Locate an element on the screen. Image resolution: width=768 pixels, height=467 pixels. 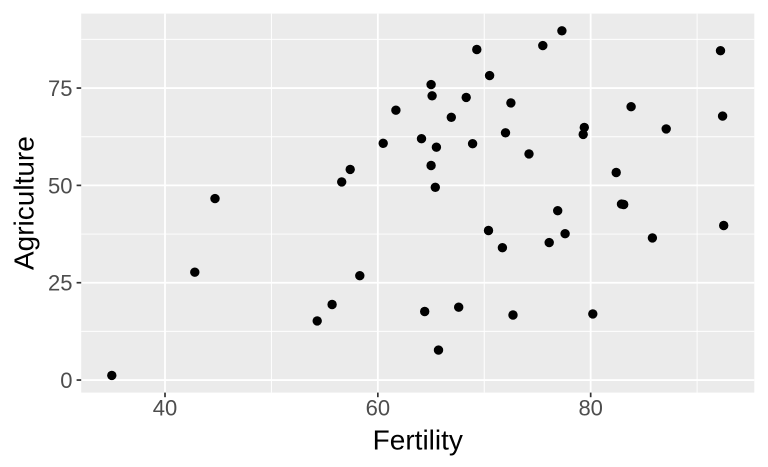
y-tick-label: 50 is located at coordinates (60, 185).